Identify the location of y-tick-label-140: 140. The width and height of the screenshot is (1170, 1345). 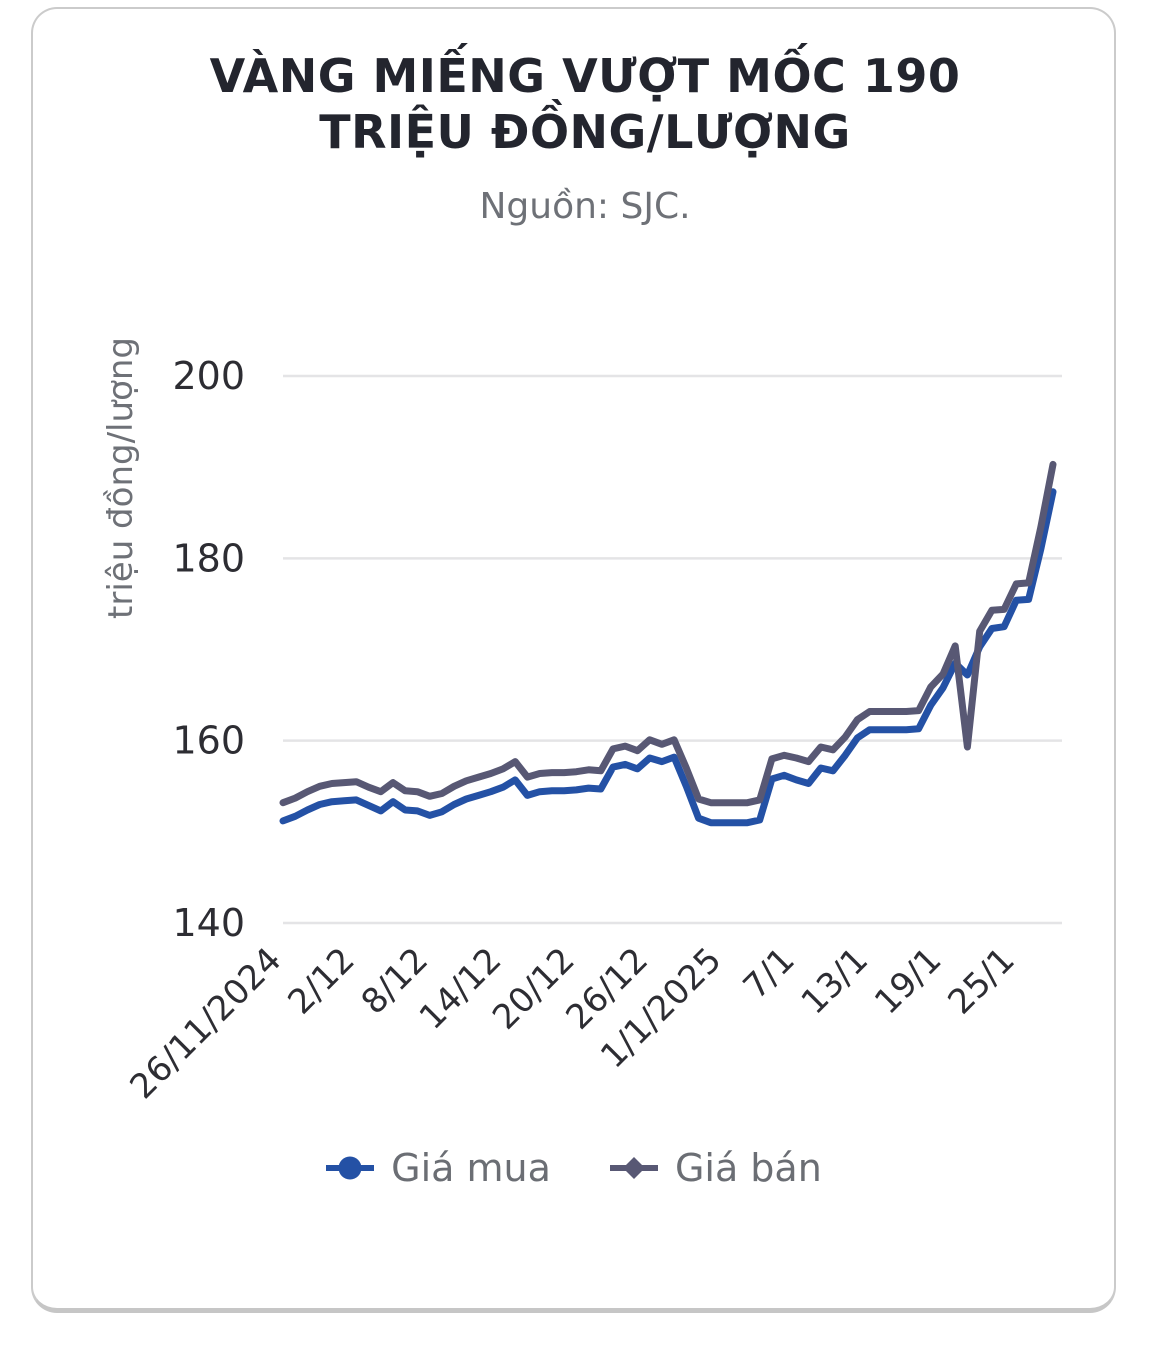
(208, 923).